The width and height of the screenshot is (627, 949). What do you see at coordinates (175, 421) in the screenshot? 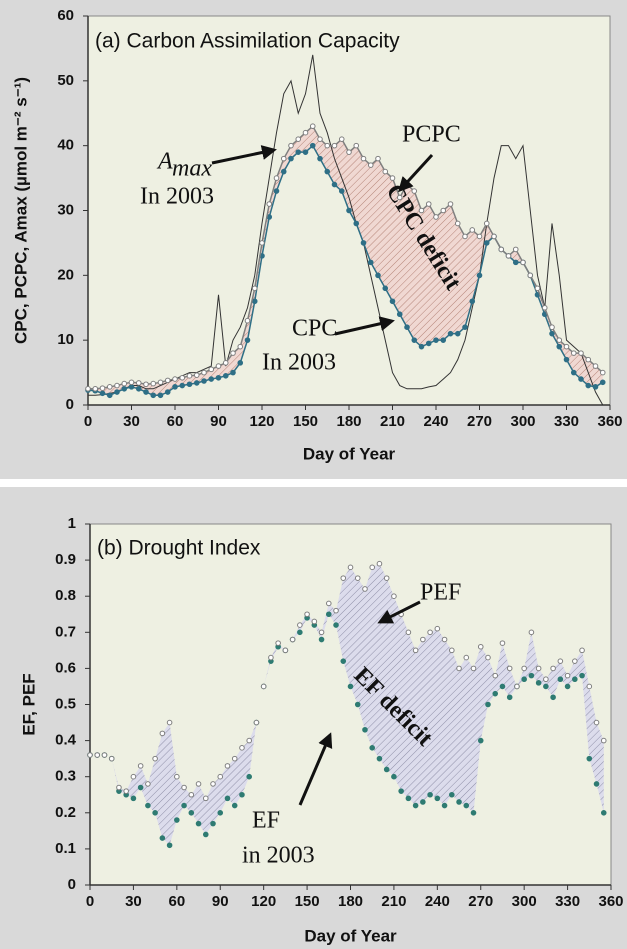
I see `x-tick-label: 60` at bounding box center [175, 421].